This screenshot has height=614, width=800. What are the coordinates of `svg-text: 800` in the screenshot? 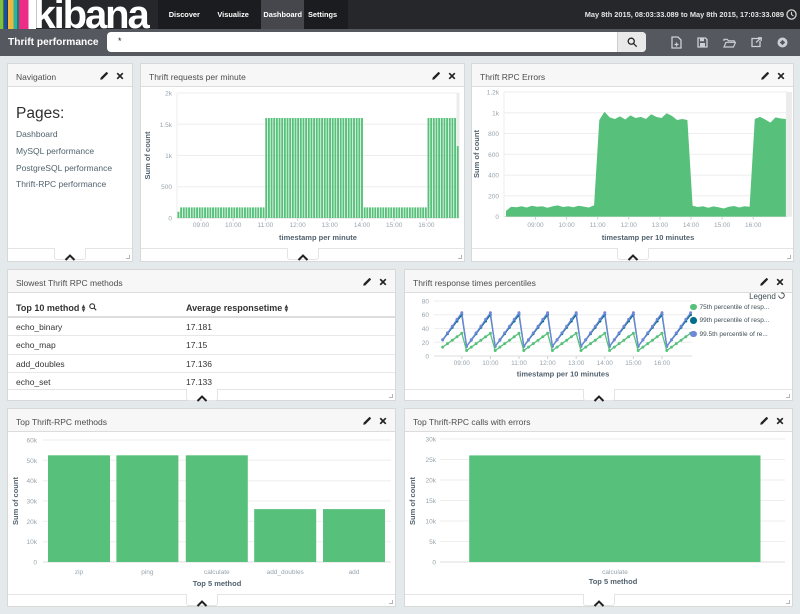 It's located at (493, 134).